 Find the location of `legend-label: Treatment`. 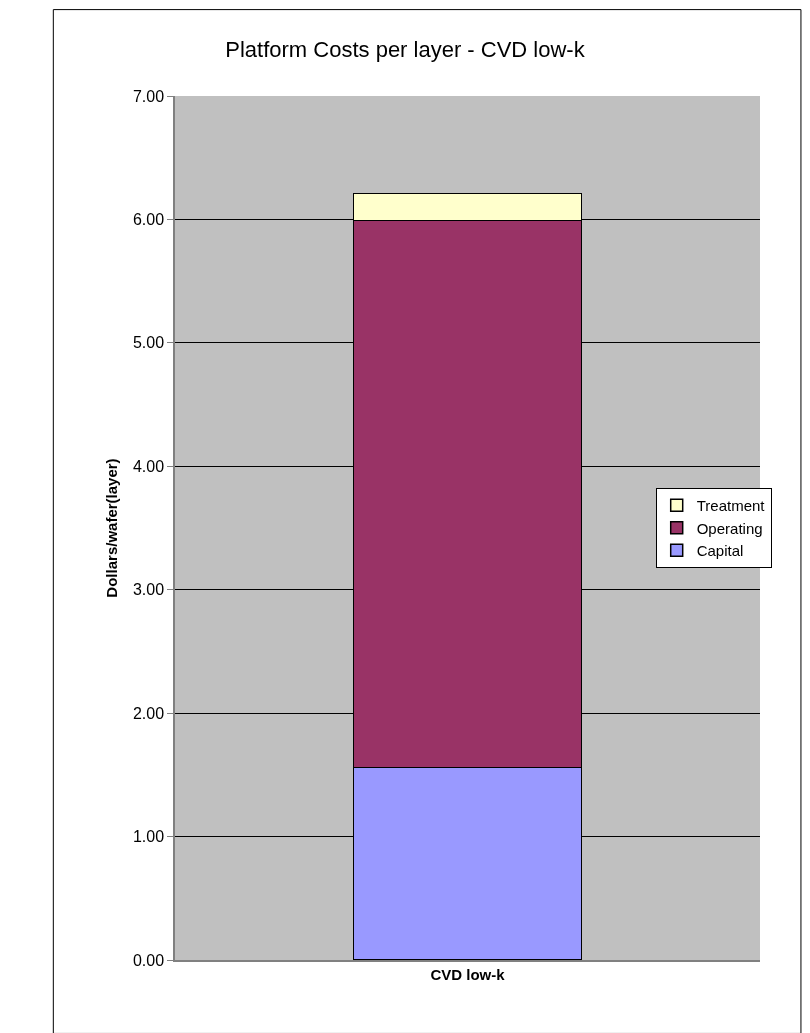

legend-label: Treatment is located at coordinates (731, 506).